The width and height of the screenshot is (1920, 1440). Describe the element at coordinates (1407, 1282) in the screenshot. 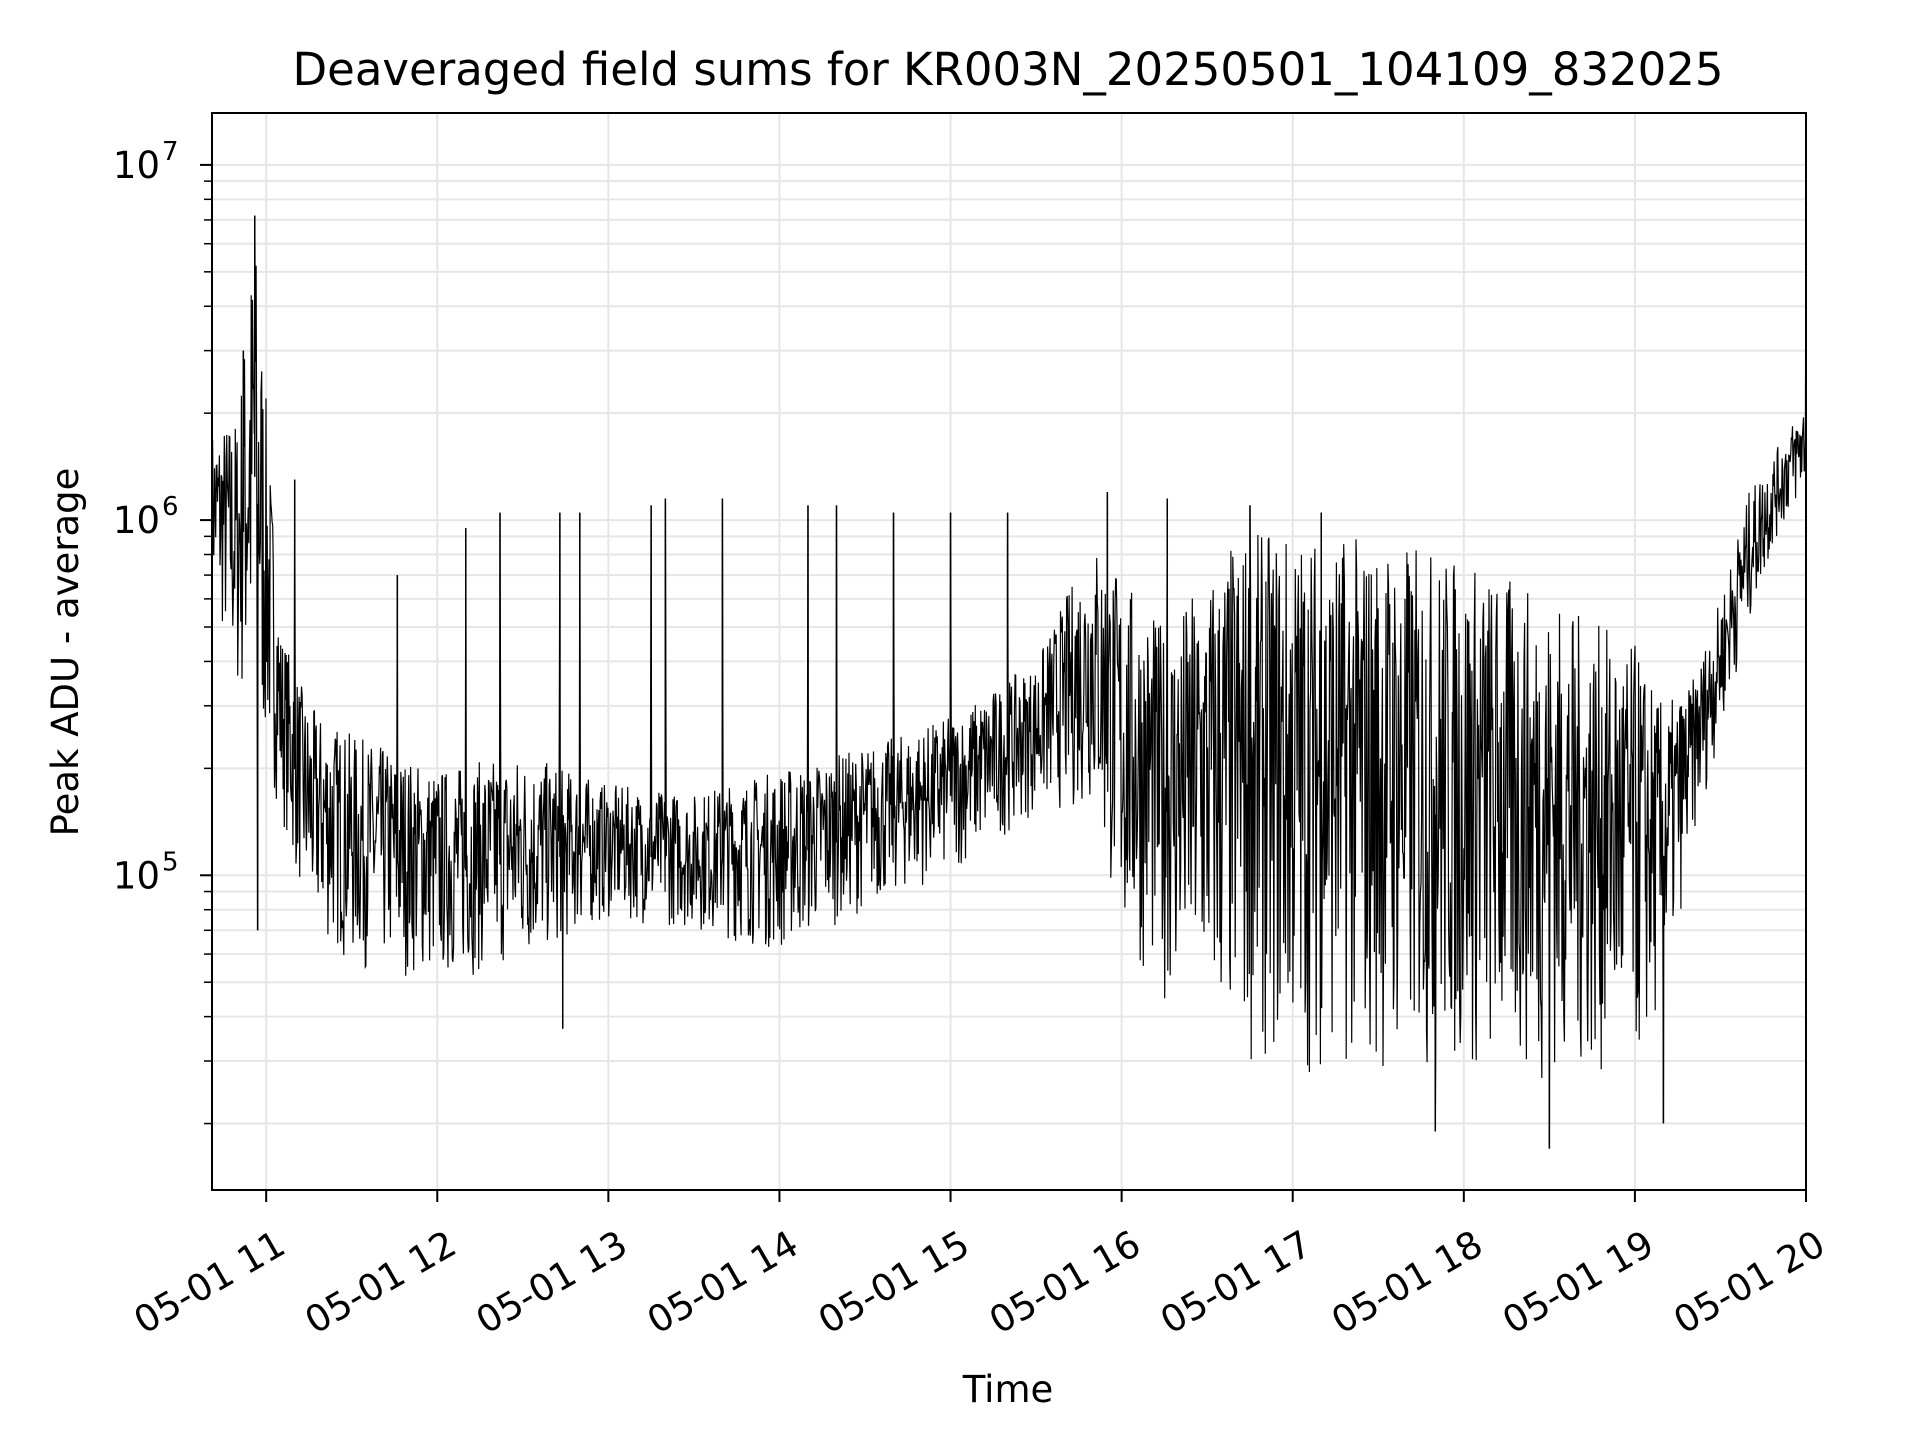

I see `x-tick-label: 05-01 18` at that location.